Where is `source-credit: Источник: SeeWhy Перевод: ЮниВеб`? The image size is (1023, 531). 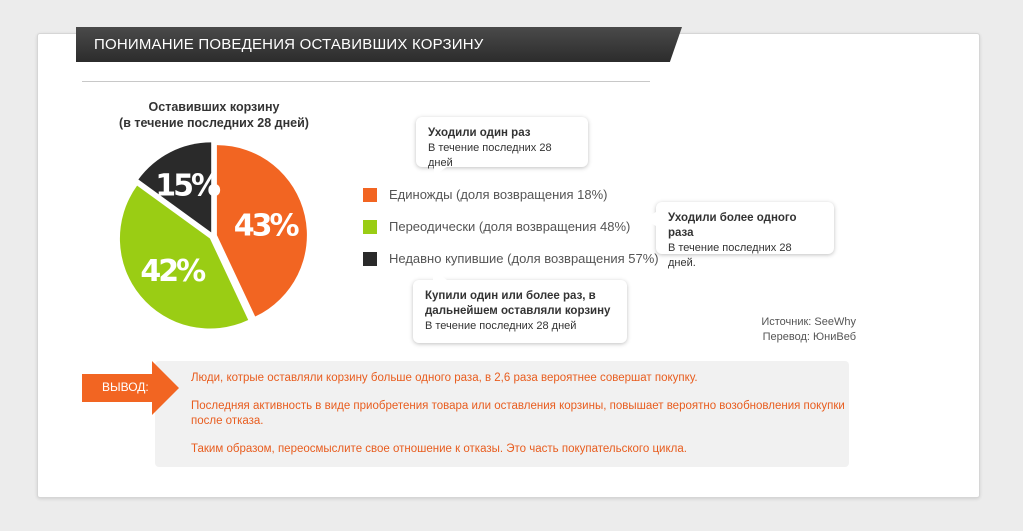 source-credit: Источник: SeeWhy Перевод: ЮниВеб is located at coordinates (778, 330).